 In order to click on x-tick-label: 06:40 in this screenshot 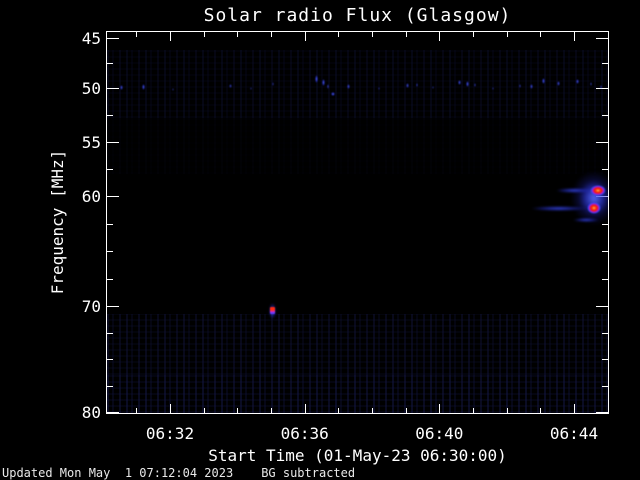, I will do `click(439, 433)`.